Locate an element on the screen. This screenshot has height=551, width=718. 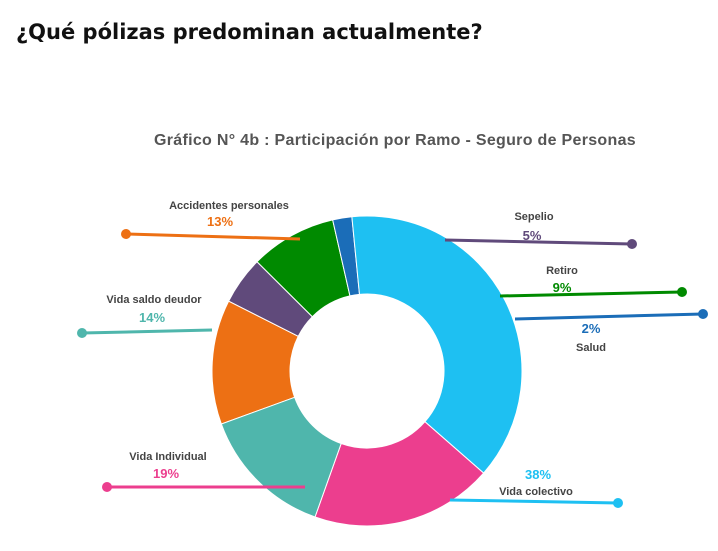
callout-line-salud is located at coordinates (609, 316).